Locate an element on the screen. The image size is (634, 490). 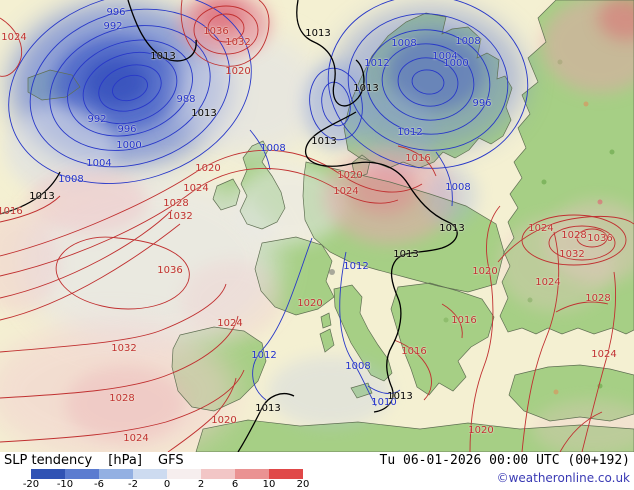
colorbar-ticks: -20 -10 -6 -2 0 2 6 10 20 is located at coordinates (166, 484).